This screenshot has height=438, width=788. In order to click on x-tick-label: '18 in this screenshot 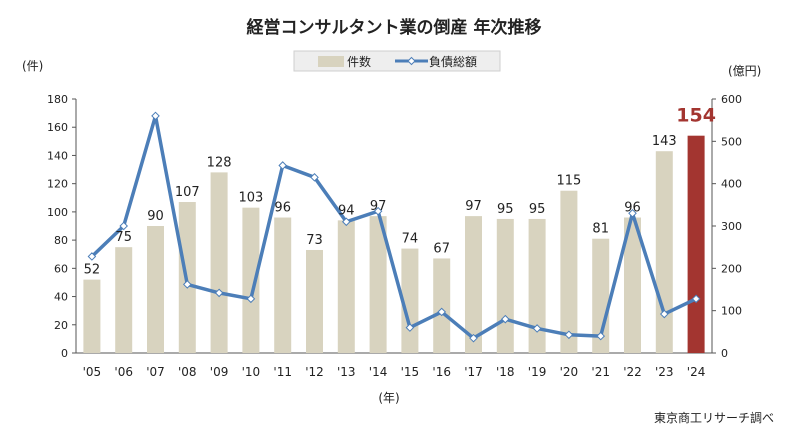, I will do `click(505, 372)`.